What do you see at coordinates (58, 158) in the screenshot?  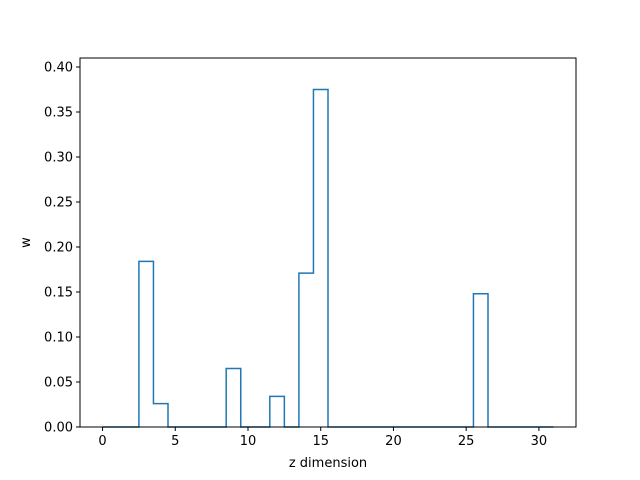 I see `y-tick-label: 0.30` at bounding box center [58, 158].